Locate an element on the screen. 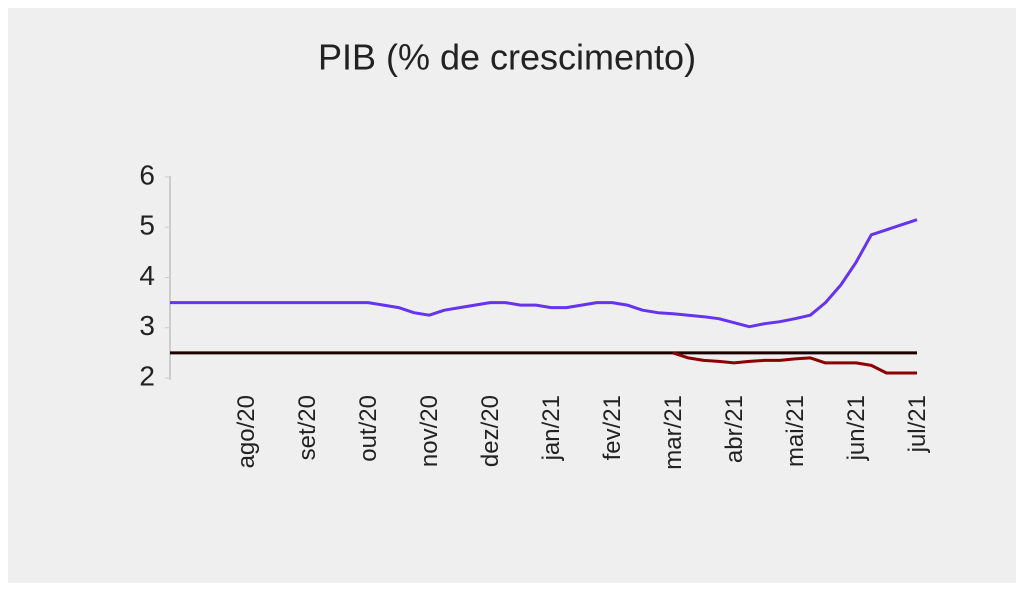 Image resolution: width=1024 pixels, height=591 pixels. x-tick-label: ago/20 is located at coordinates (246, 431).